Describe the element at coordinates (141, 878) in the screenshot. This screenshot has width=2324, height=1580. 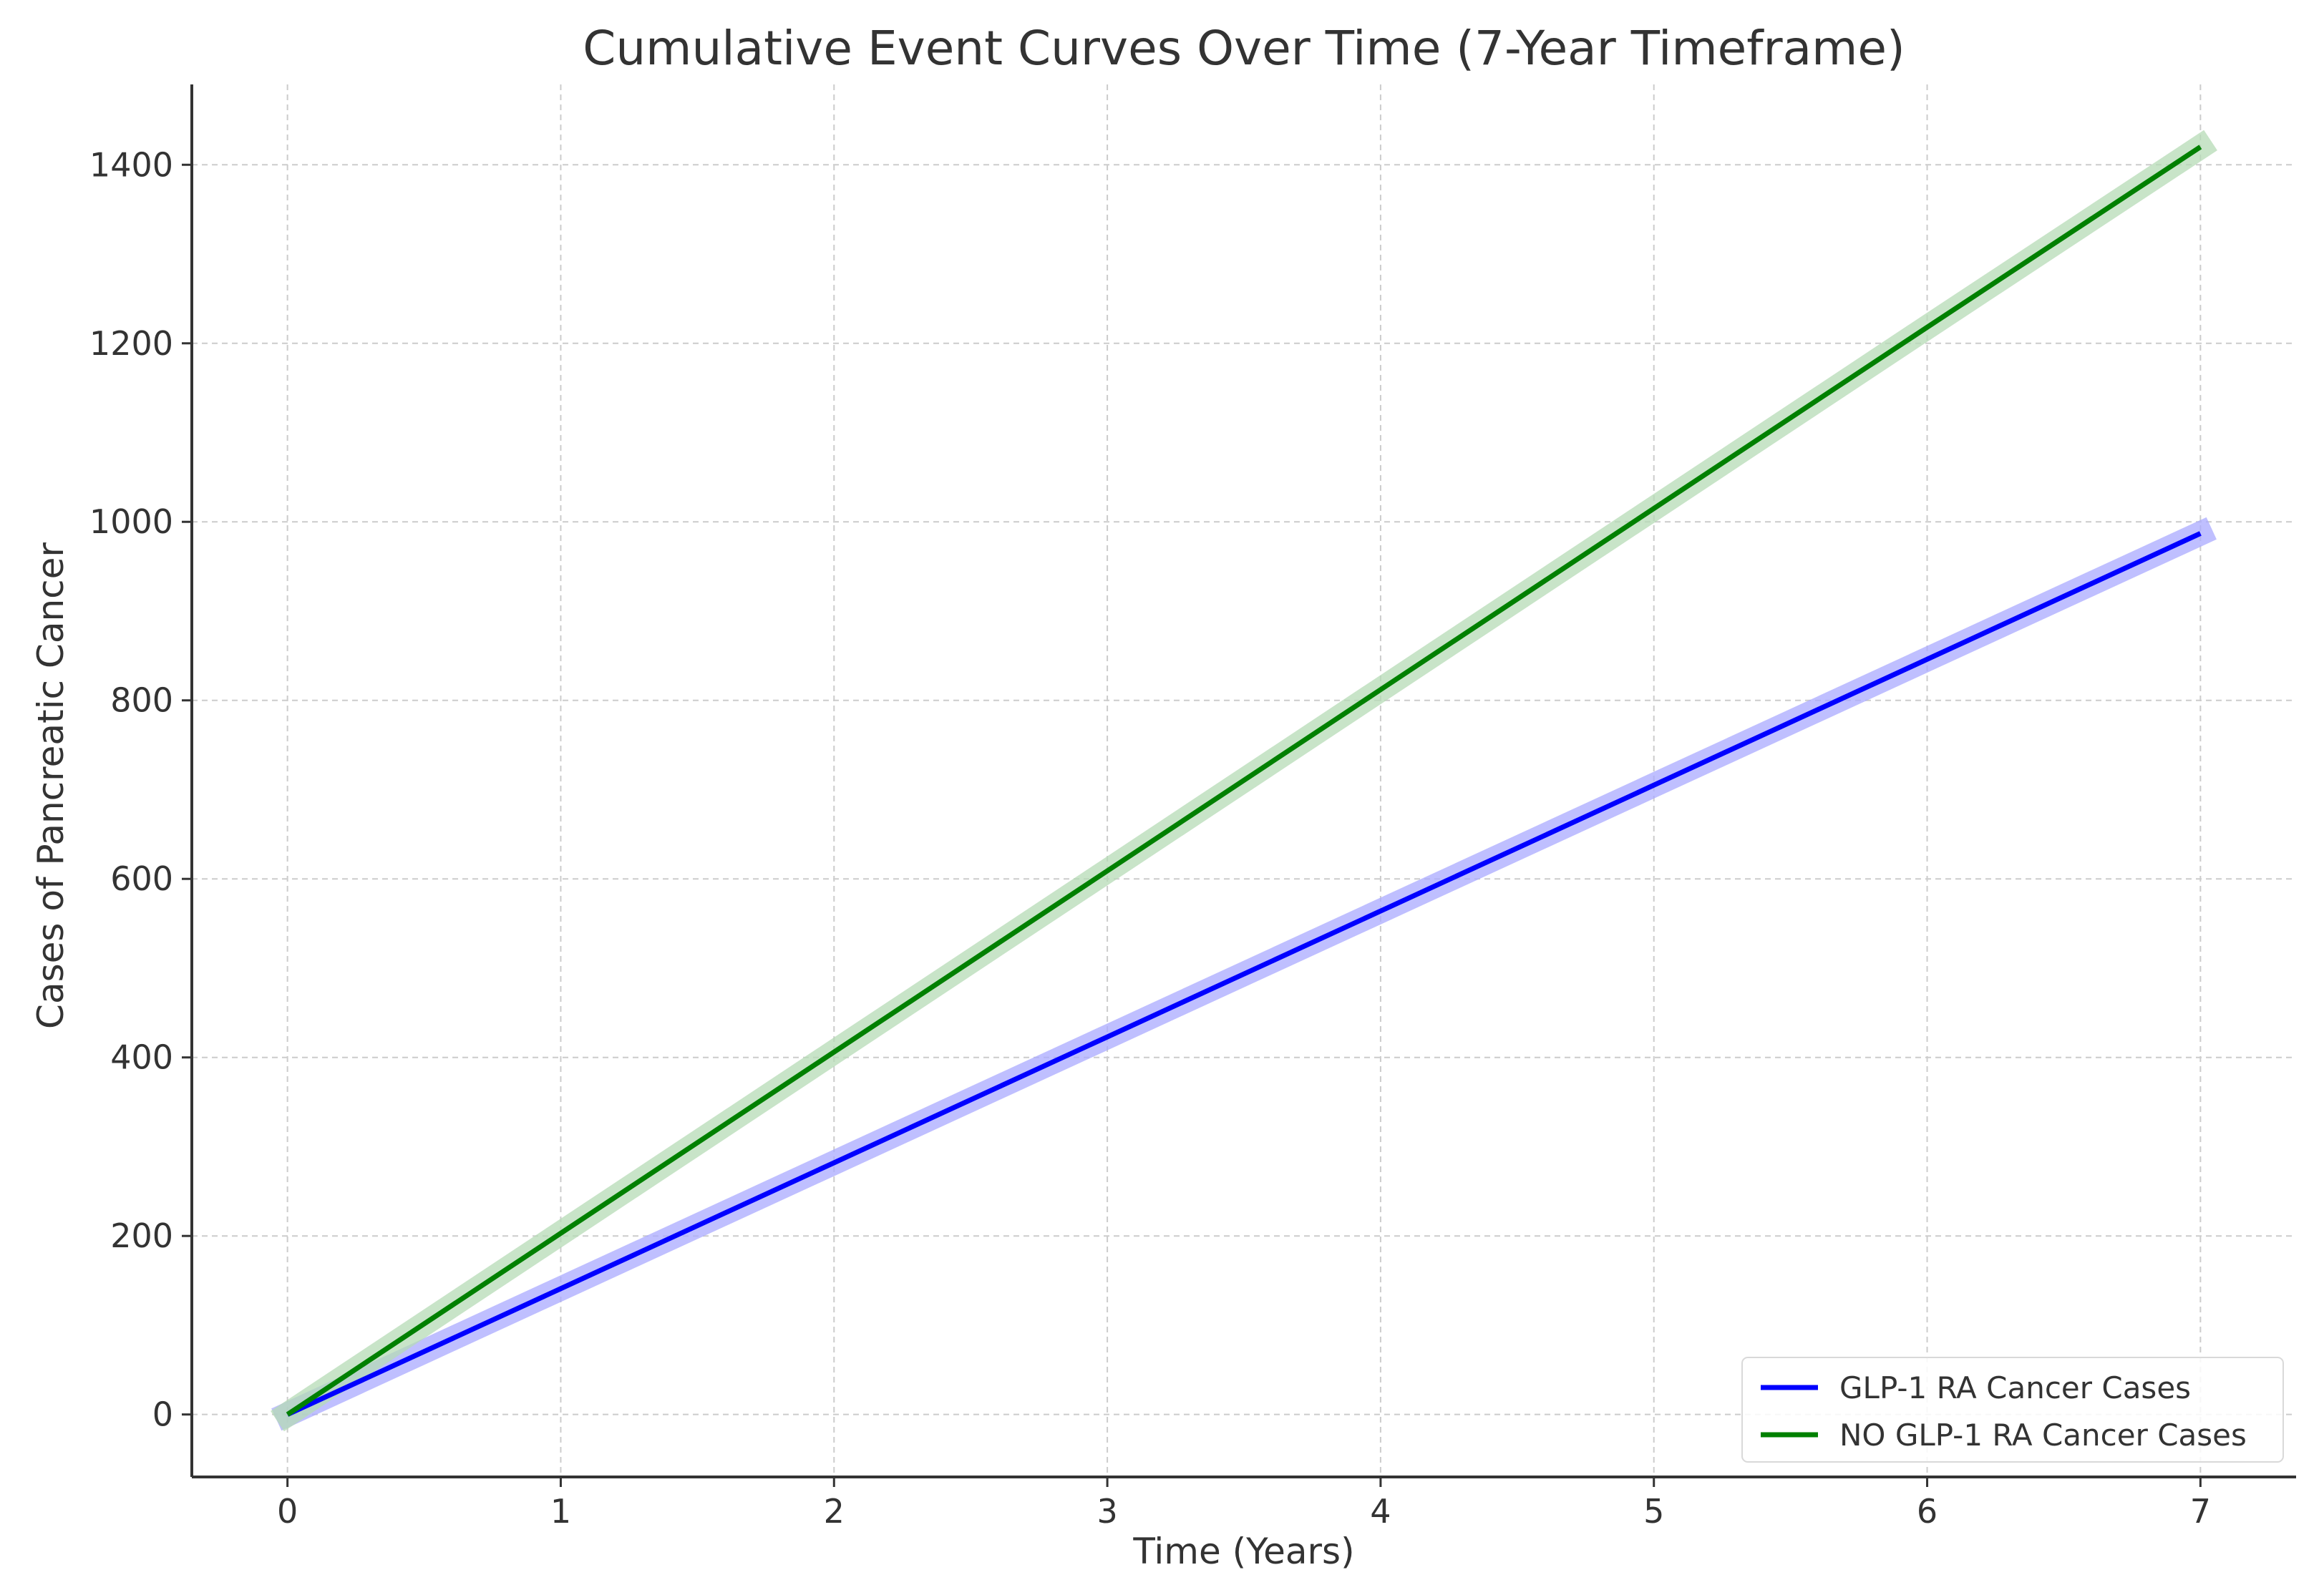
I see `y-tick-label: 600` at that location.